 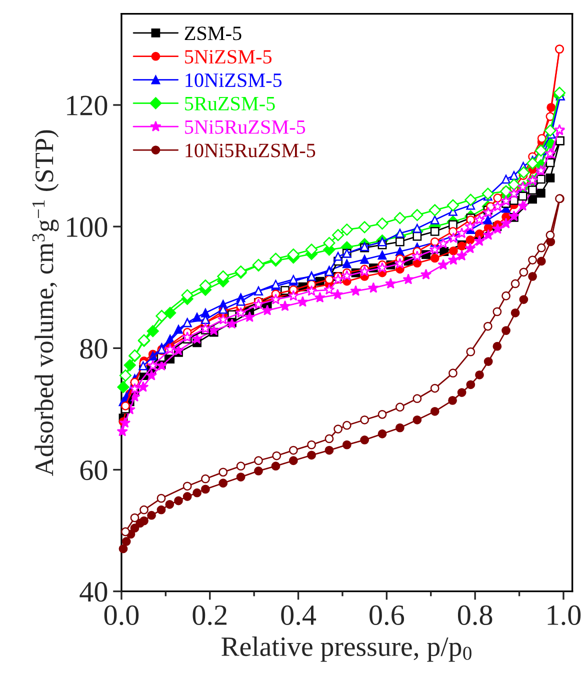 What do you see at coordinates (228, 57) in the screenshot?
I see `legend-label: 5NiZSM-5` at bounding box center [228, 57].